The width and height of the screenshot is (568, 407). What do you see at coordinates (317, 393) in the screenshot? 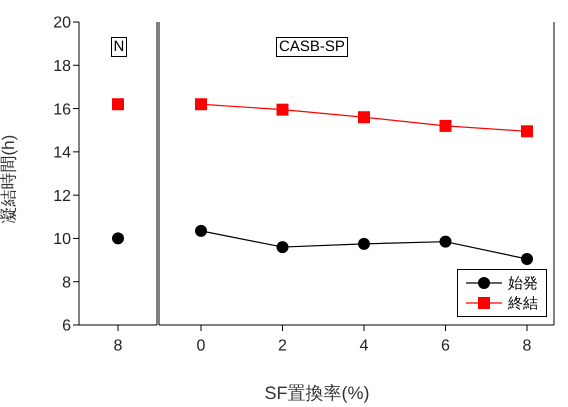
I see `x-axis-title: SF置換率(%)` at bounding box center [317, 393].